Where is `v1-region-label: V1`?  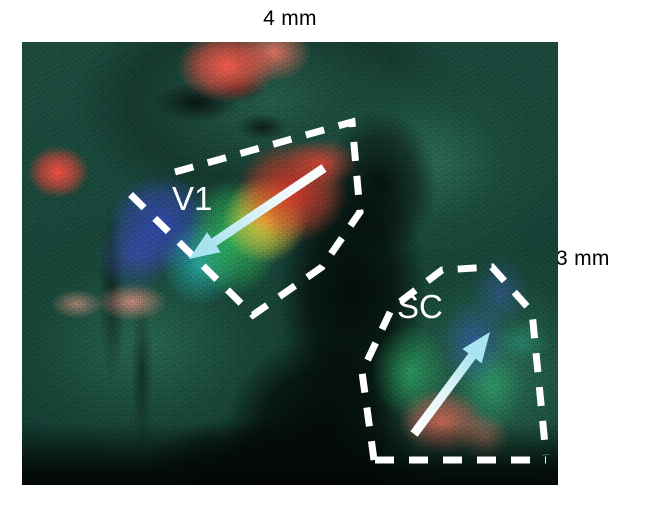
v1-region-label: V1 is located at coordinates (192, 198).